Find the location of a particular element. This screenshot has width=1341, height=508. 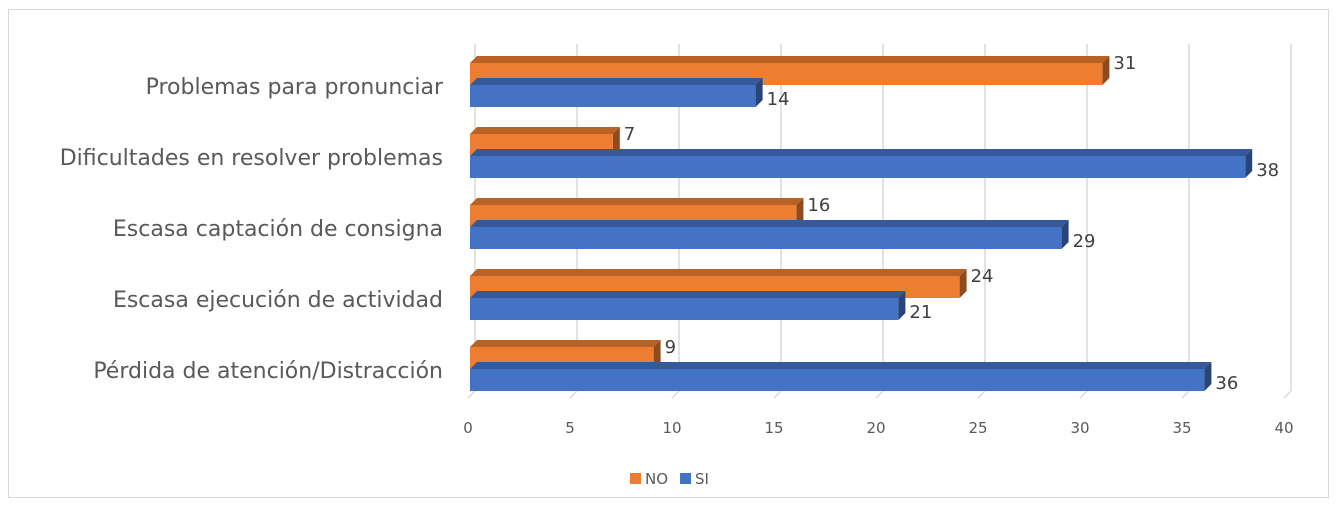

category-label: Escasa ejecución de actividad is located at coordinates (278, 300).